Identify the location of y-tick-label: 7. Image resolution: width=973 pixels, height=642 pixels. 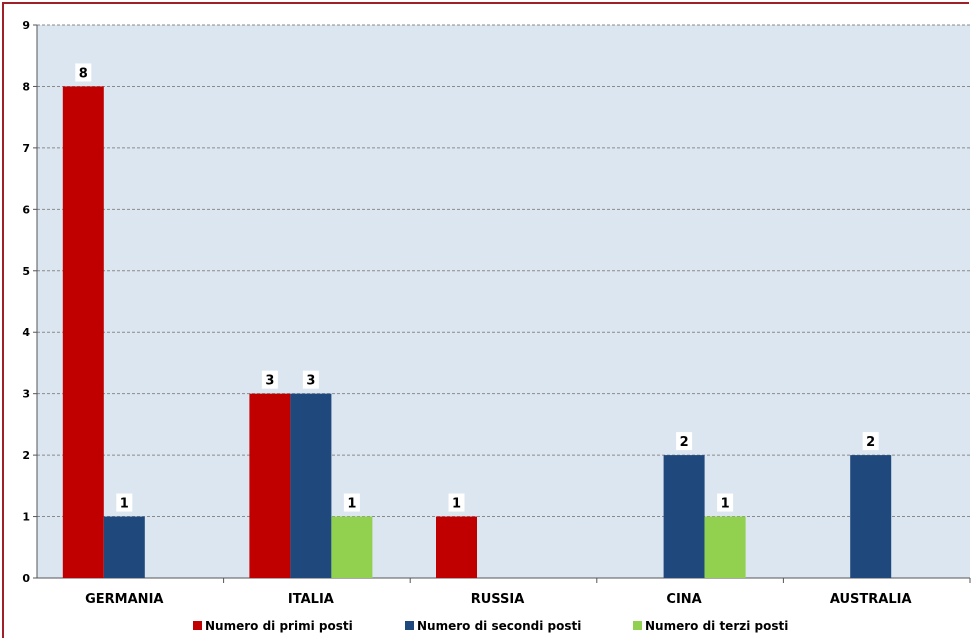
(26, 148).